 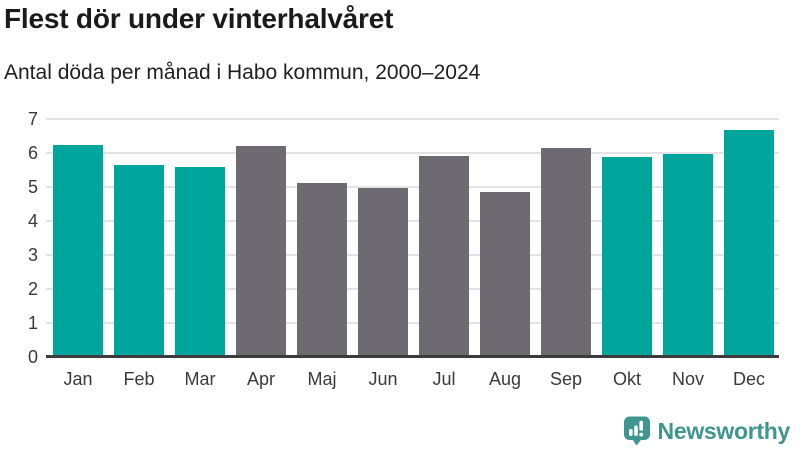 What do you see at coordinates (200, 261) in the screenshot?
I see `bar-mar` at bounding box center [200, 261].